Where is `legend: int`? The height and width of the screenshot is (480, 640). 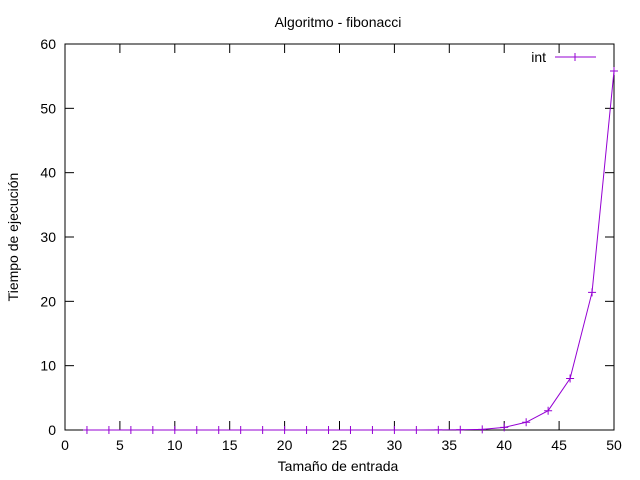
legend: int is located at coordinates (563, 57).